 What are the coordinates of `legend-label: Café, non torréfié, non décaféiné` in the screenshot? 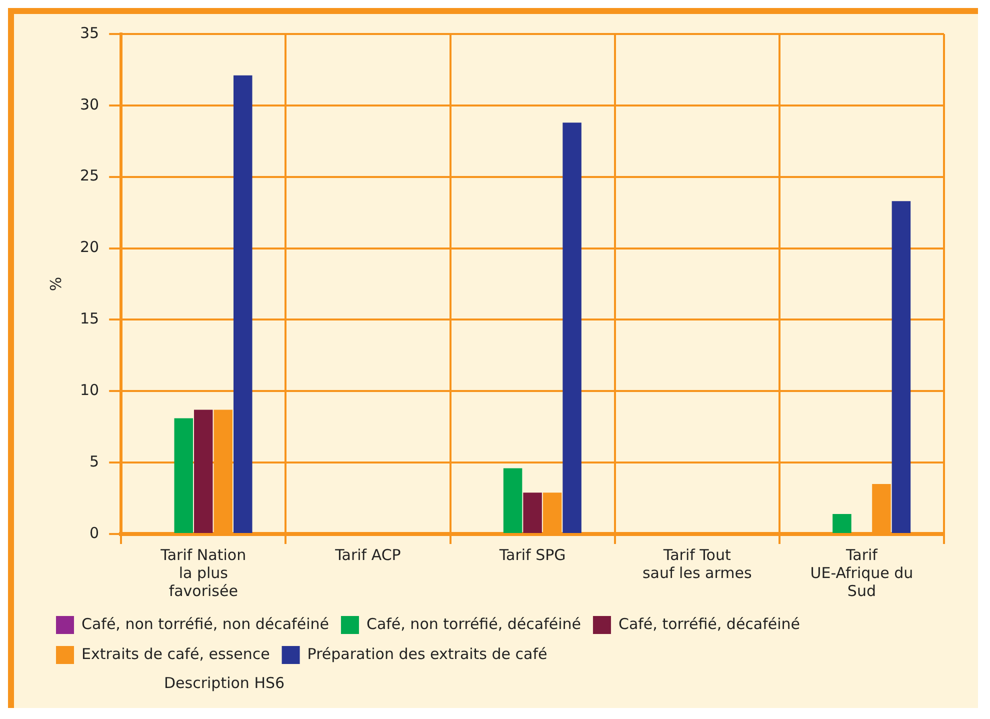 It's located at (205, 623).